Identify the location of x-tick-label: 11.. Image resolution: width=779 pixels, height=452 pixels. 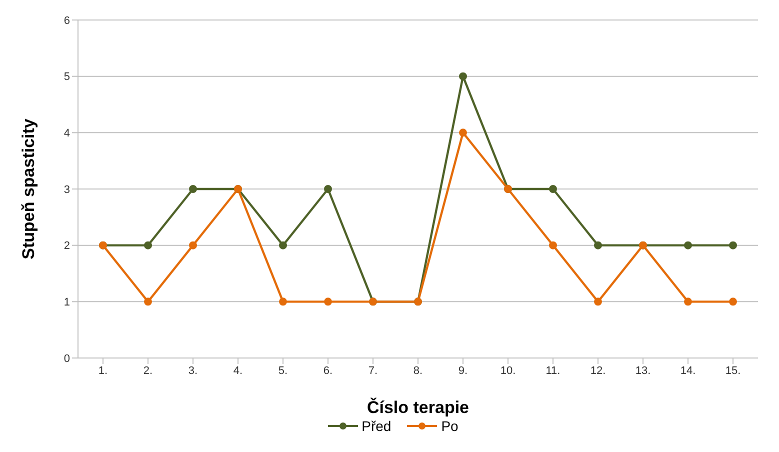
(553, 370).